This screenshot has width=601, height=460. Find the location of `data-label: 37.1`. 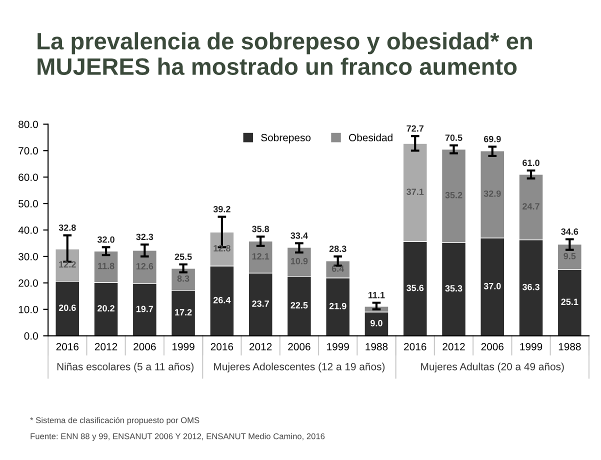

data-label: 37.1 is located at coordinates (415, 192).